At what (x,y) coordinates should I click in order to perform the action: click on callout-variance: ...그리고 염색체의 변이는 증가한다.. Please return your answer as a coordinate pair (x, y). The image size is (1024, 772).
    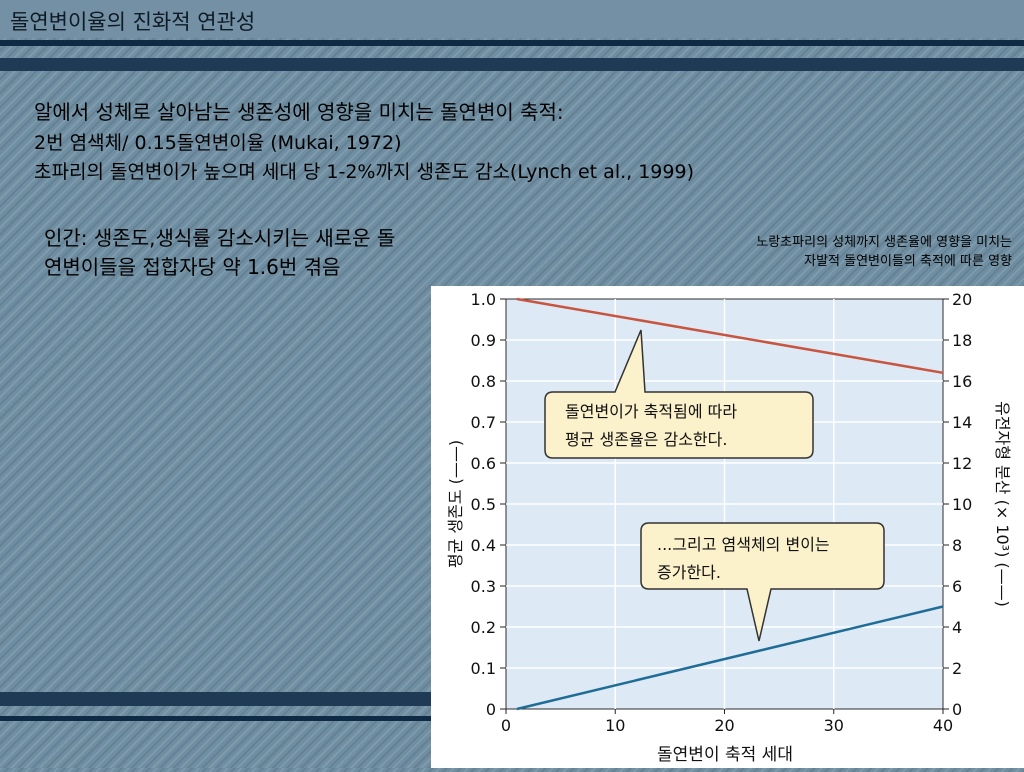
    Looking at the image, I should click on (762, 582).